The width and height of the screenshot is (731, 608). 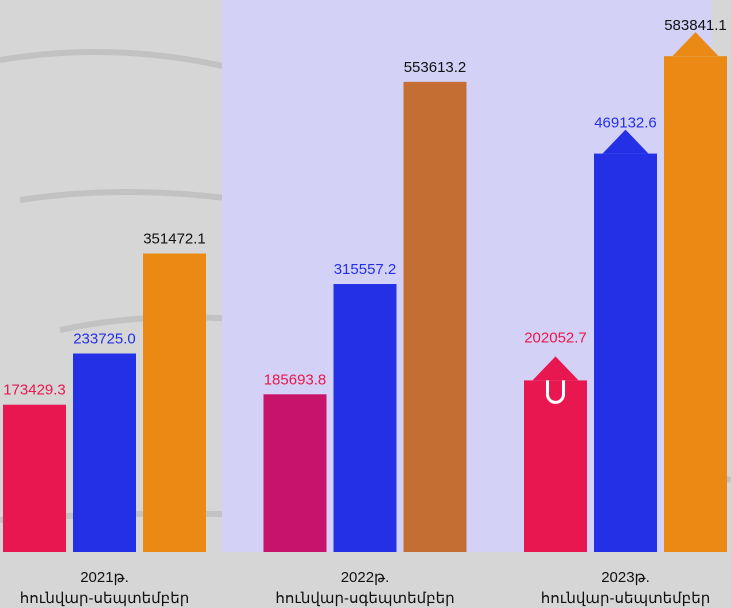 I want to click on value-label: 233725.0, so click(x=104, y=338).